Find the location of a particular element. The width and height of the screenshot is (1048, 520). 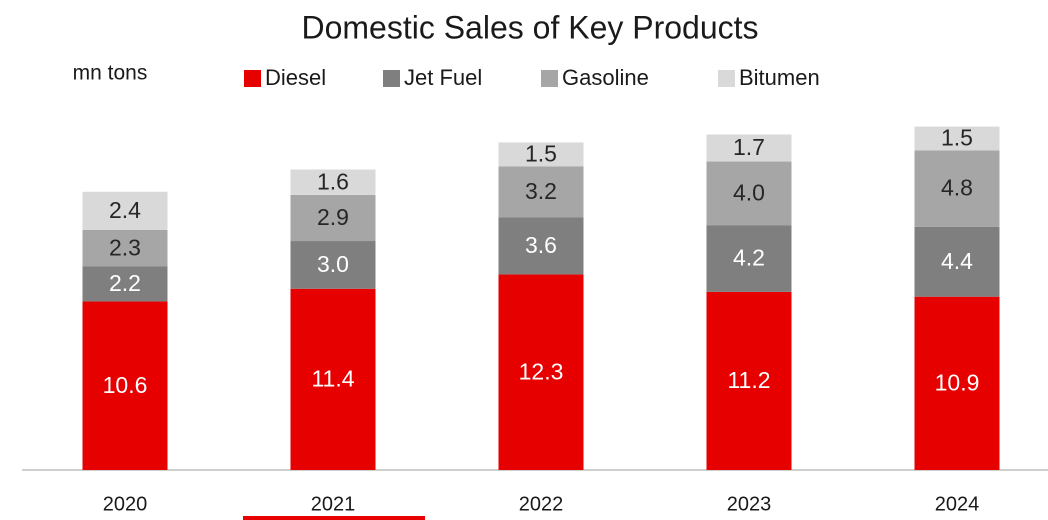

legend-label: Jet Fuel is located at coordinates (443, 77).